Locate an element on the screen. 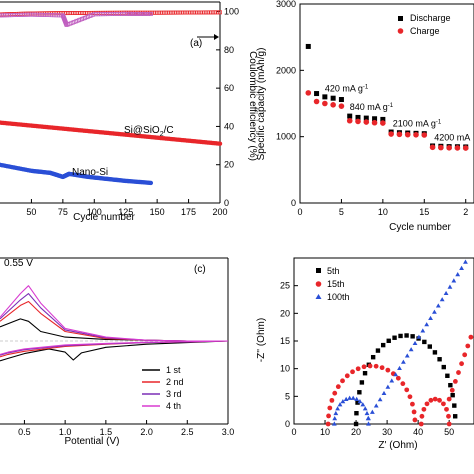  d-y-label: -Z'' (Ohm) is located at coordinates (261, 340).